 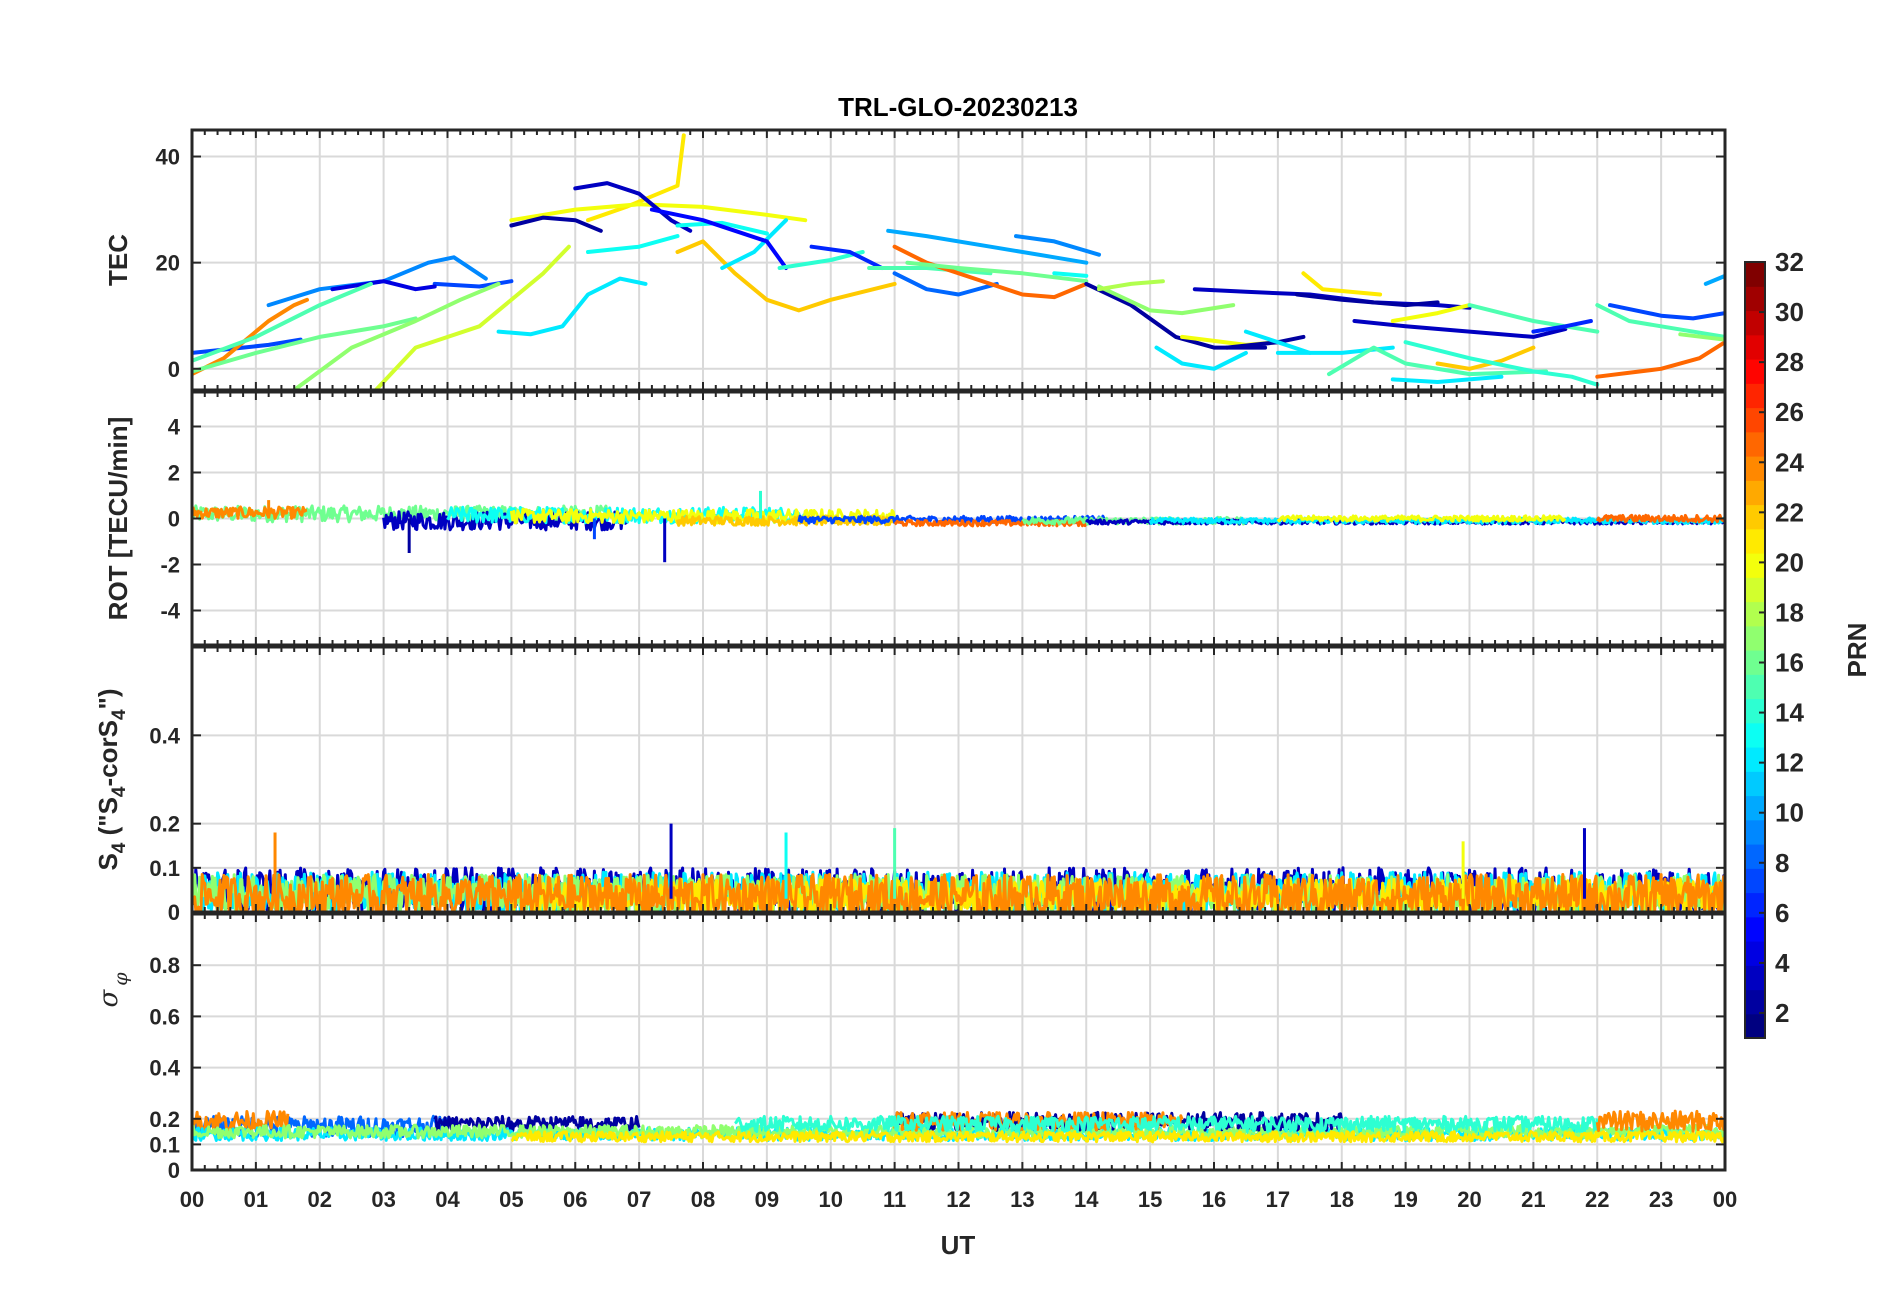 What do you see at coordinates (1782, 1013) in the screenshot?
I see `colorbar-tick-label: 2` at bounding box center [1782, 1013].